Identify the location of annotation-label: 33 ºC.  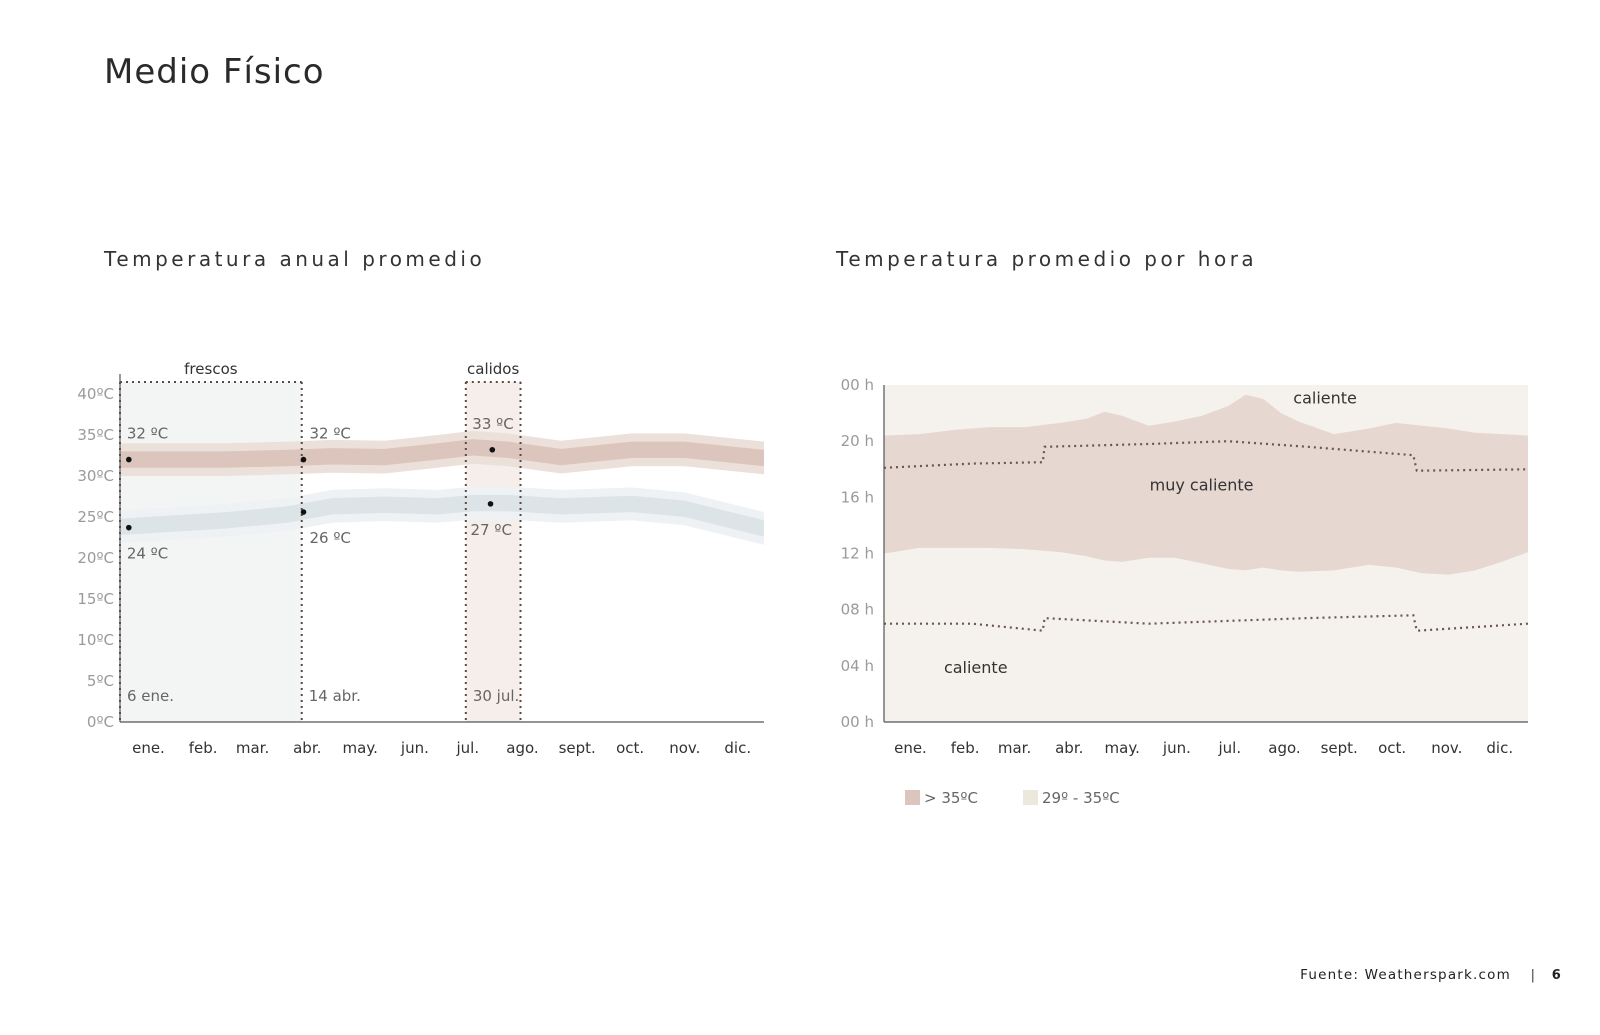
(492, 424).